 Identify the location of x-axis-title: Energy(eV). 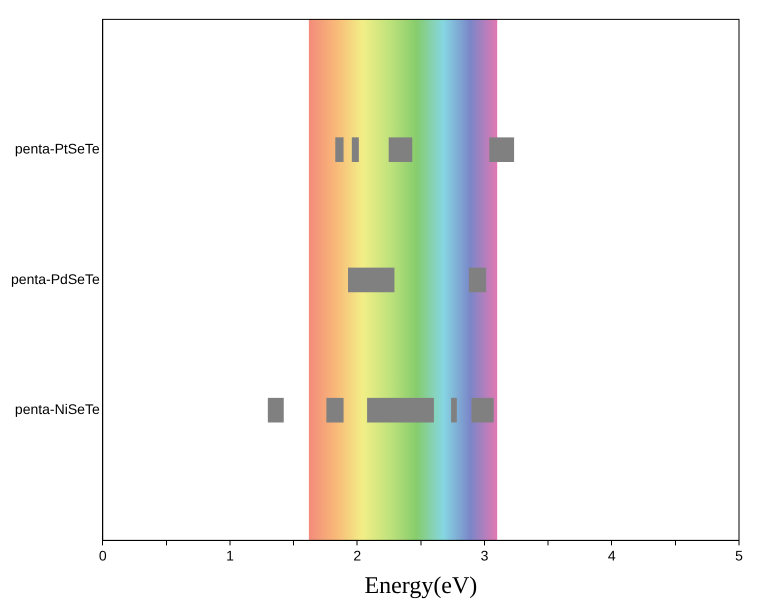
(421, 585).